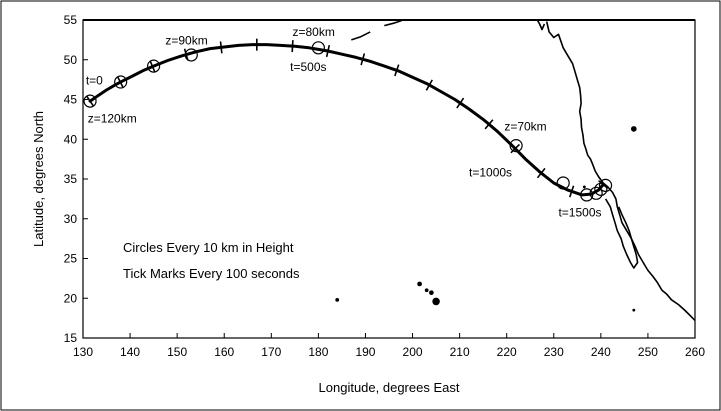 Image resolution: width=721 pixels, height=411 pixels. What do you see at coordinates (71, 338) in the screenshot?
I see `y-tick-label: 15` at bounding box center [71, 338].